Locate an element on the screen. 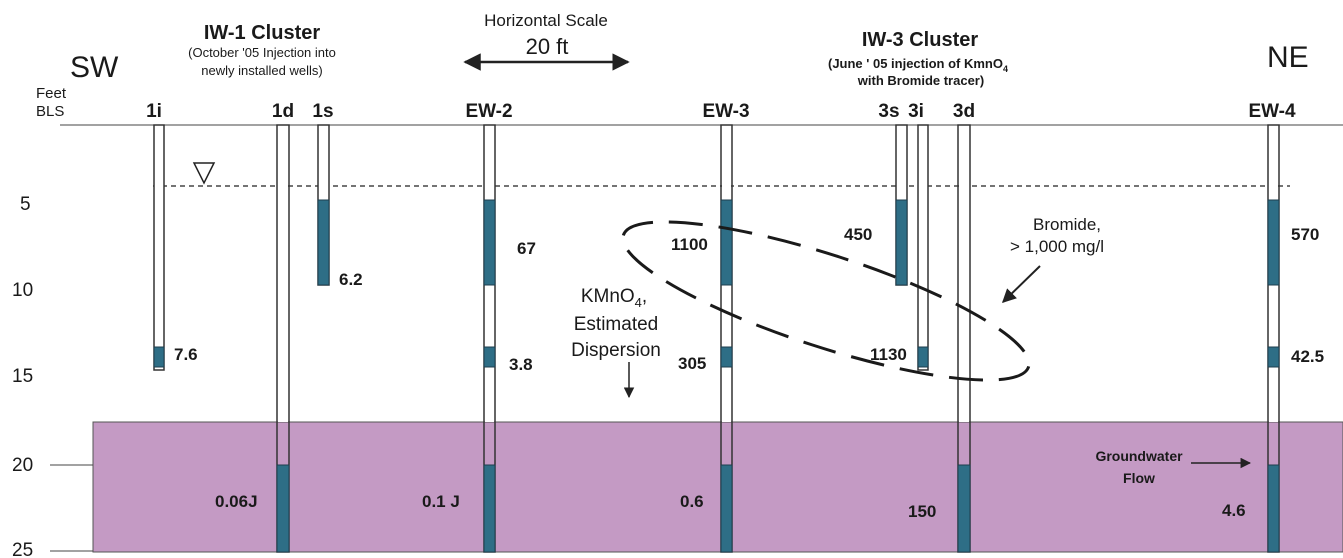  screen-ew3-mid is located at coordinates (726, 357).